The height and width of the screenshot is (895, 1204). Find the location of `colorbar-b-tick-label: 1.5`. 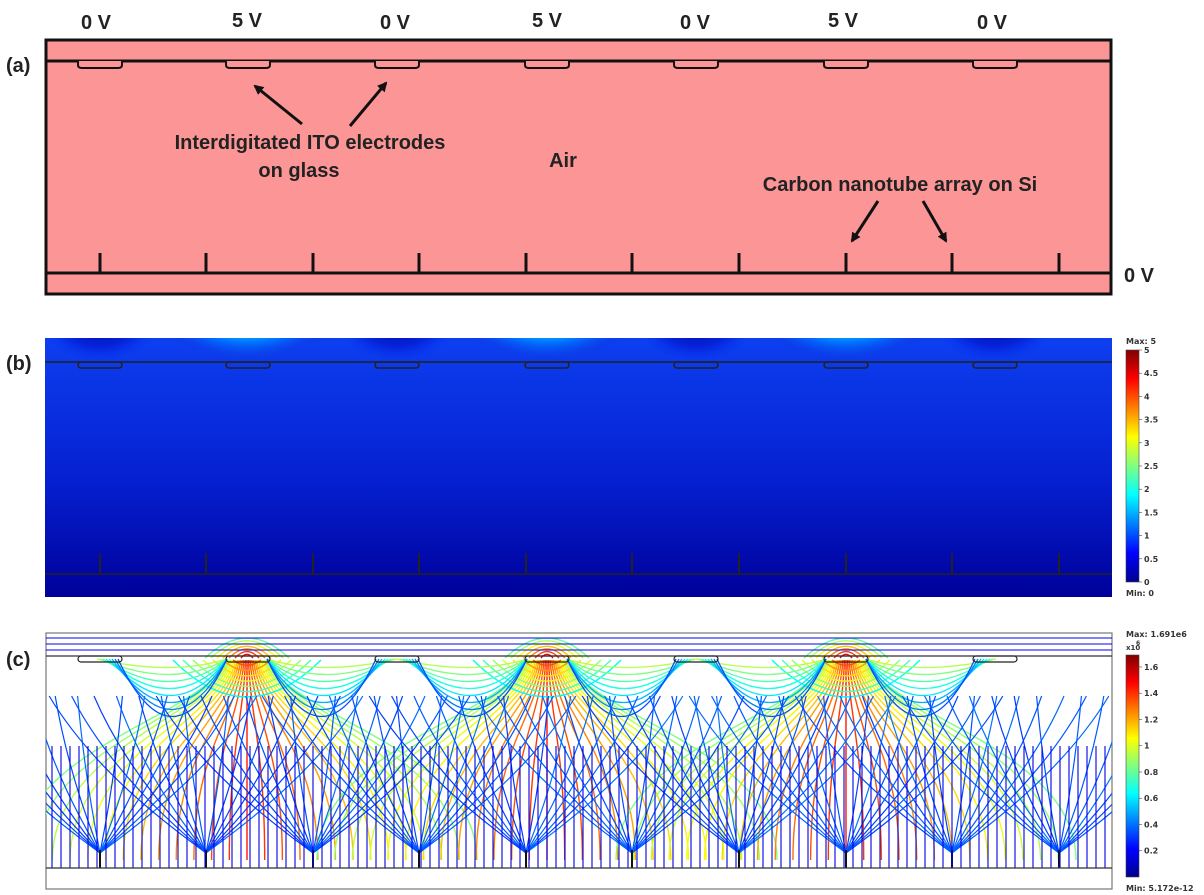

colorbar-b-tick-label: 1.5 is located at coordinates (1151, 512).